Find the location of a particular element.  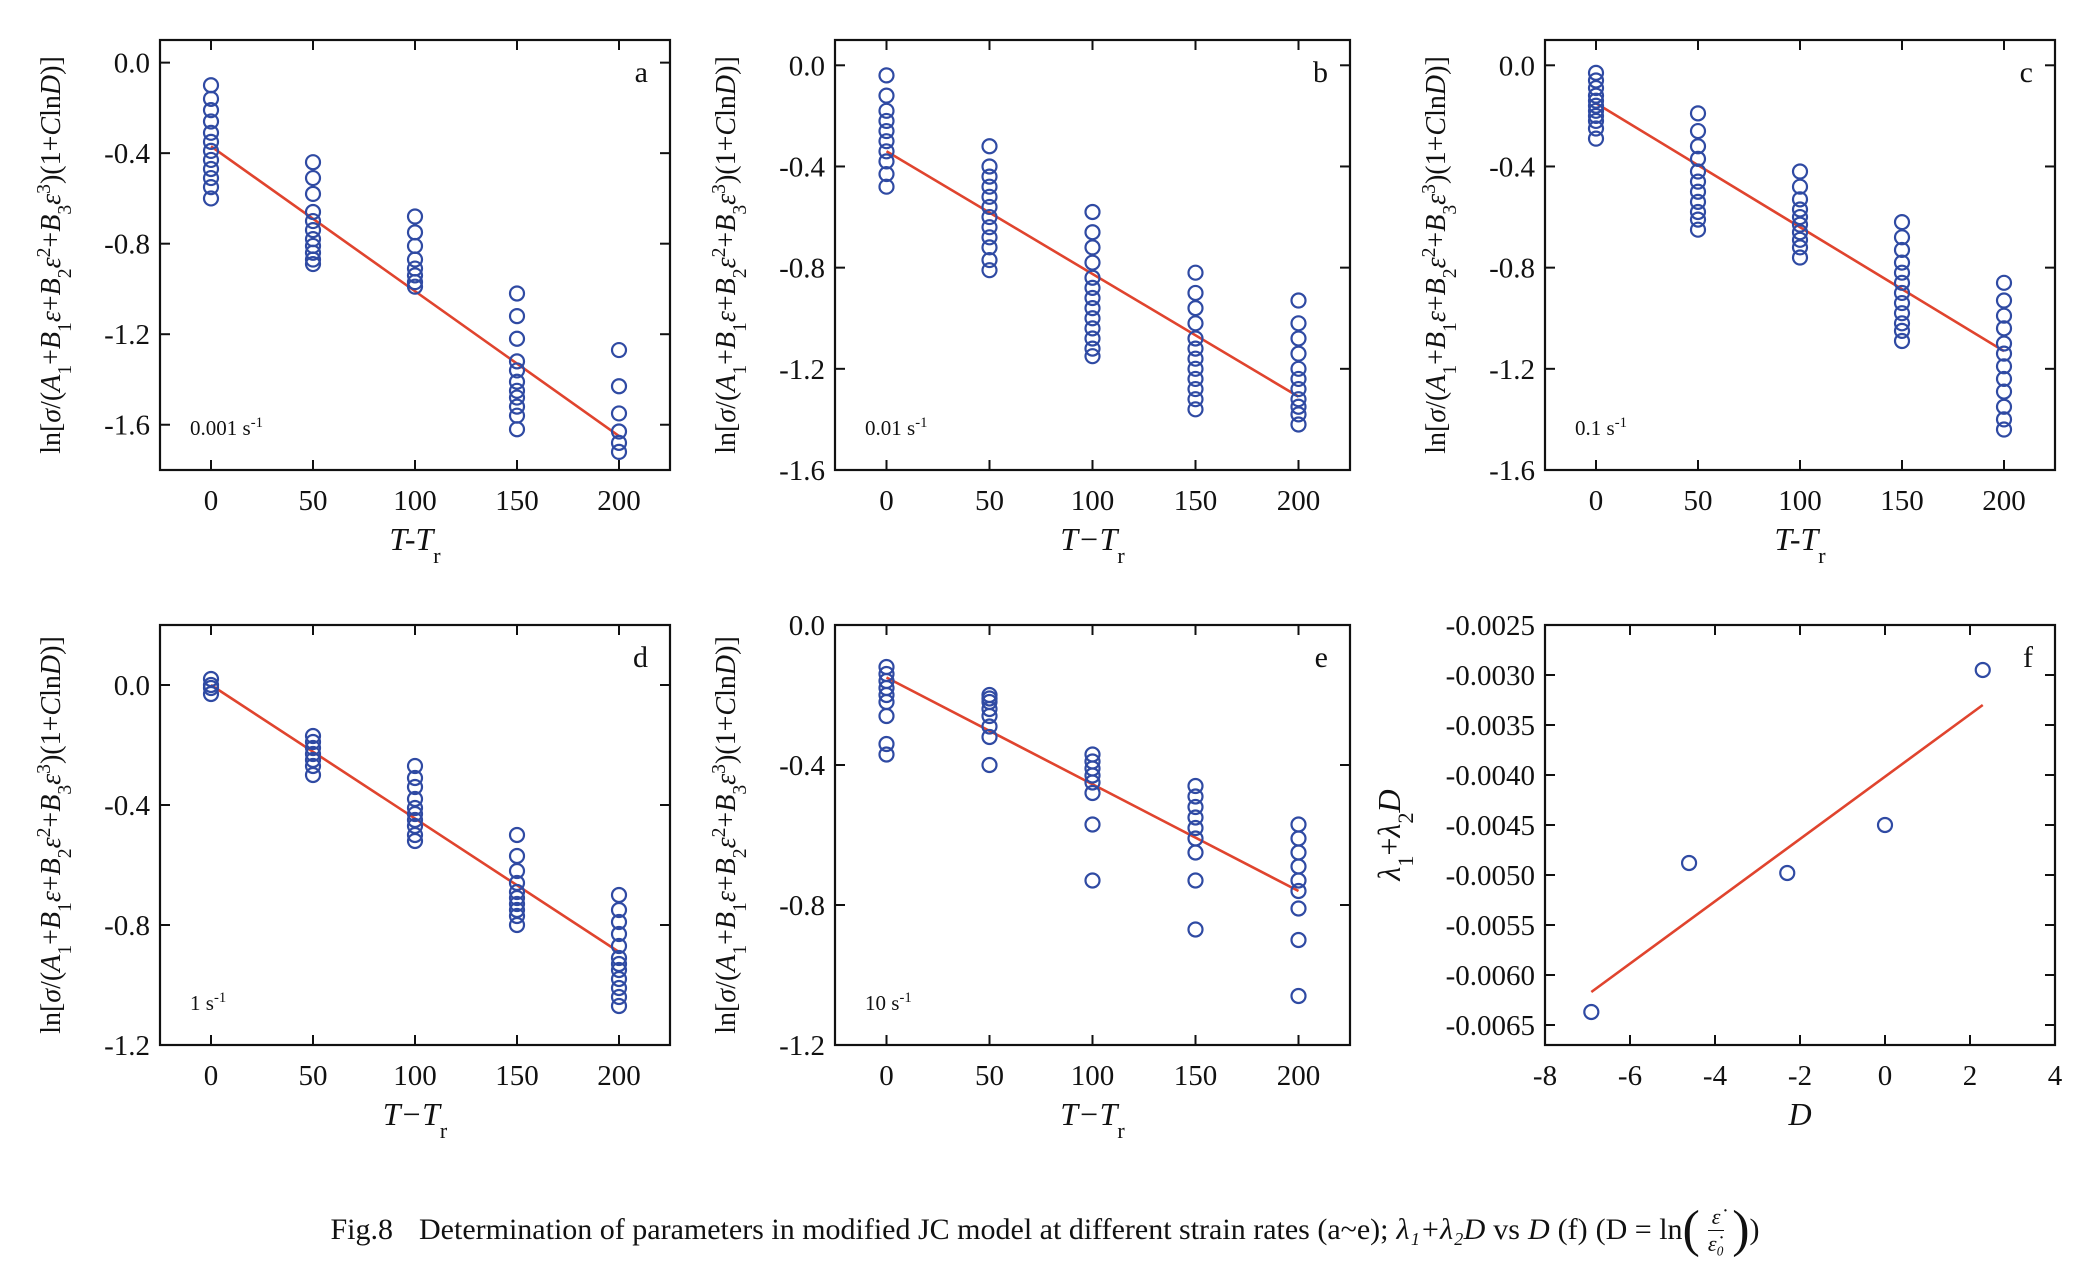

y-tick-label: -1.6 is located at coordinates (802, 471).